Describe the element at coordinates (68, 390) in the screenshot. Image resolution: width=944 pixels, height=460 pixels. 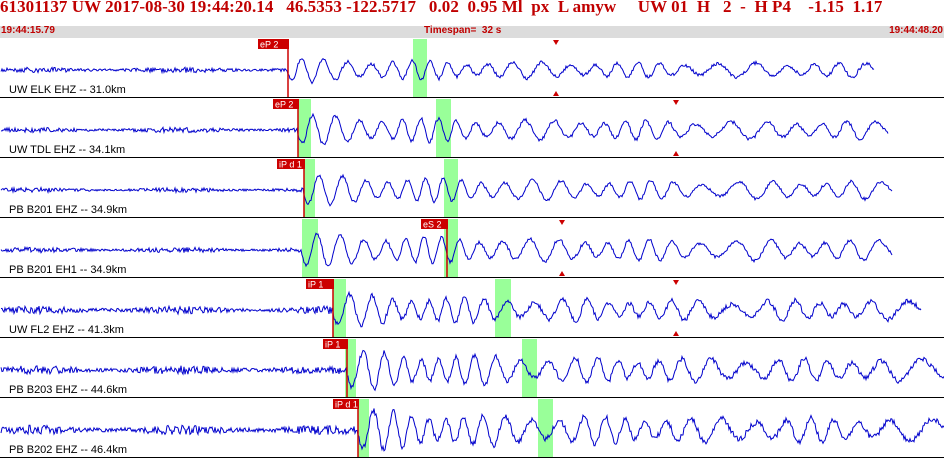
I see `station-label: PB B203 EHZ -- 44.6km` at that location.